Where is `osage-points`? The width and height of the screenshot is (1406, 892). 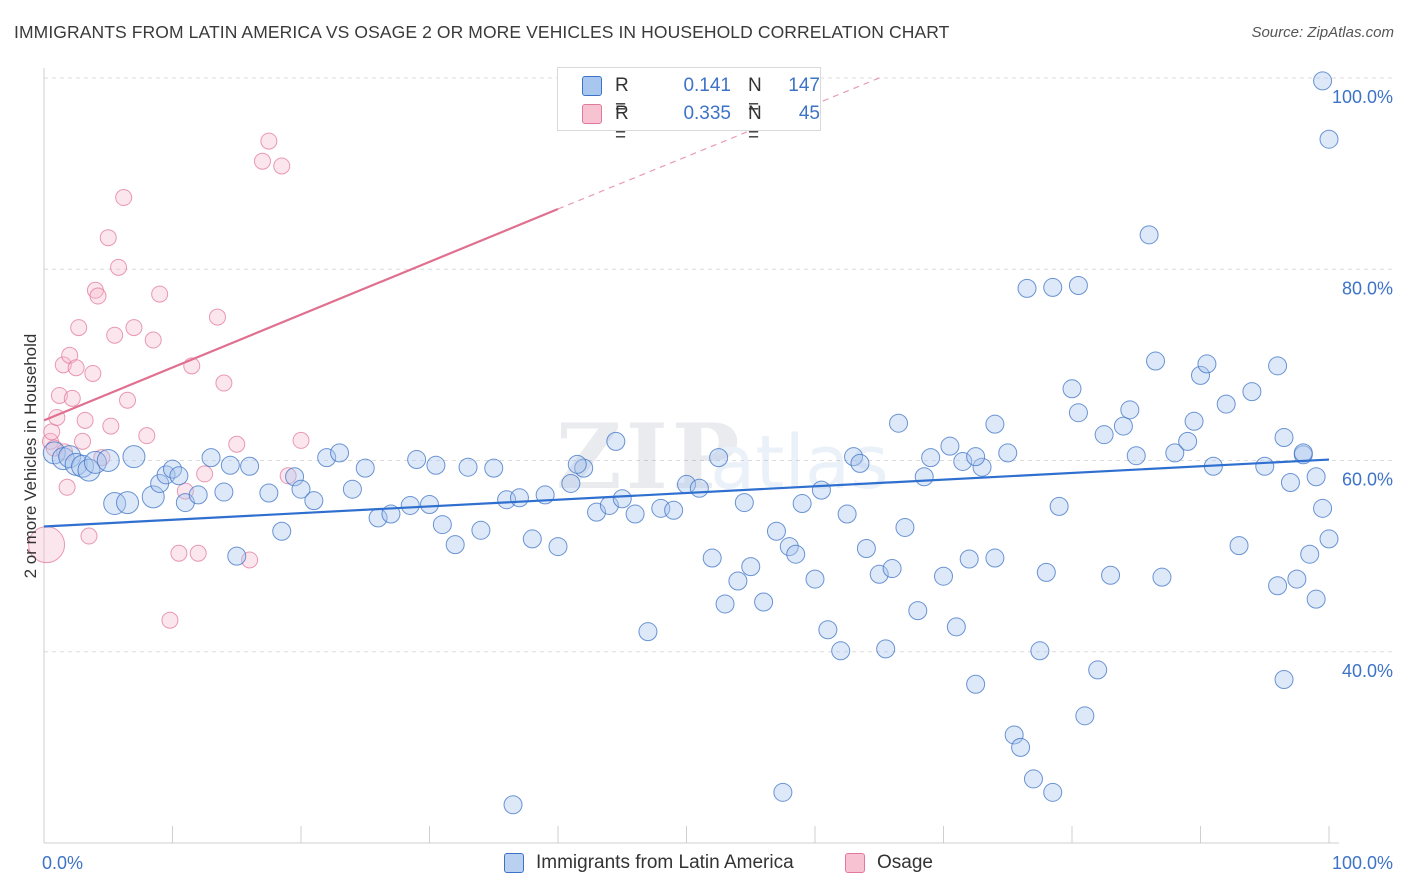 osage-points is located at coordinates (169, 380).